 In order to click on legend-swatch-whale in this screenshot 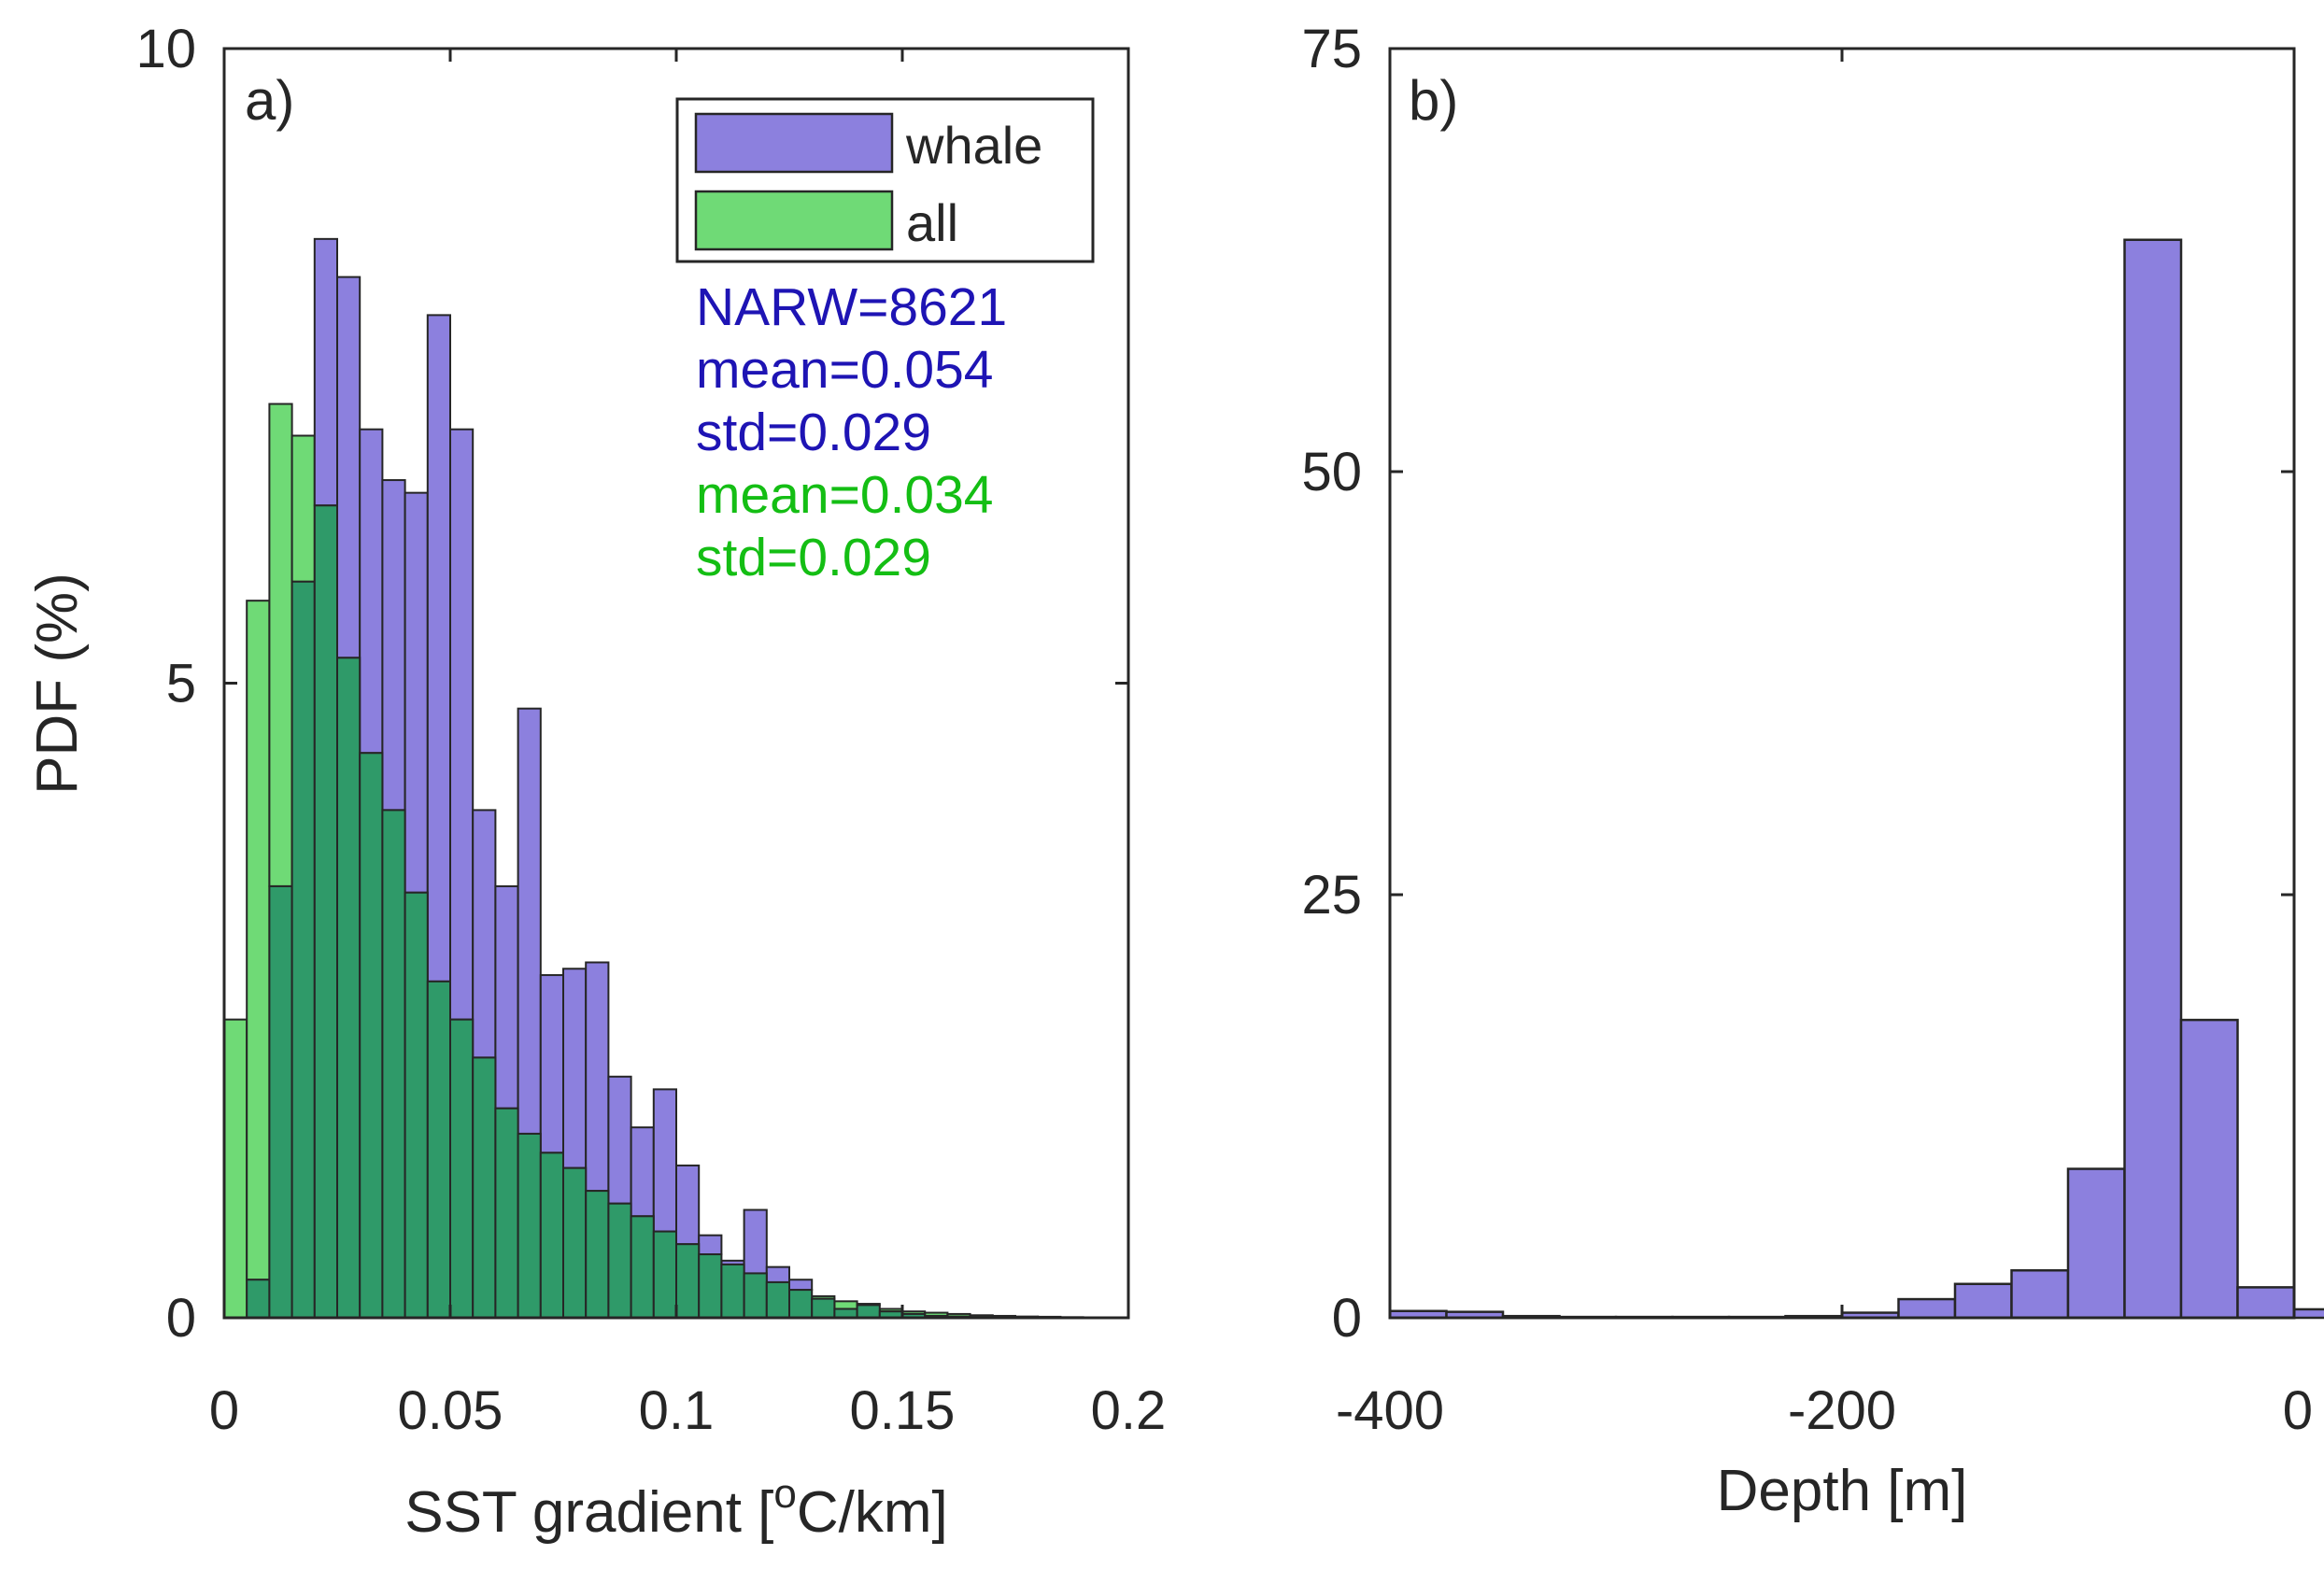, I will do `click(794, 143)`.